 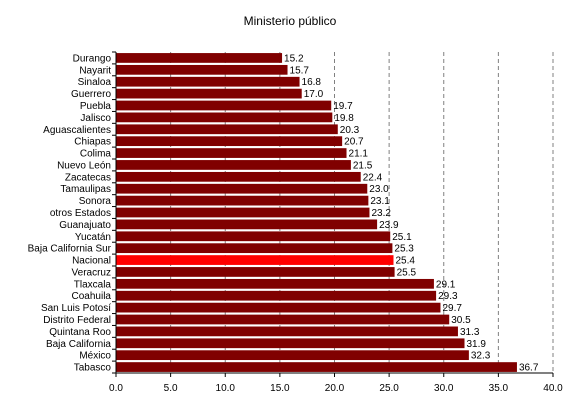 What do you see at coordinates (553, 388) in the screenshot?
I see `x-tick-label: 40.0` at bounding box center [553, 388].